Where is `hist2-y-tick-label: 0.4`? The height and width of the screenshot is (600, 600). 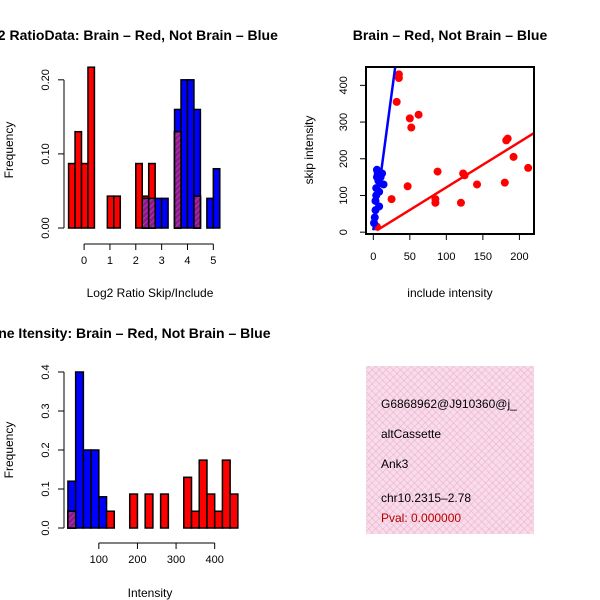
hist2-y-tick-label: 0.4 is located at coordinates (46, 371).